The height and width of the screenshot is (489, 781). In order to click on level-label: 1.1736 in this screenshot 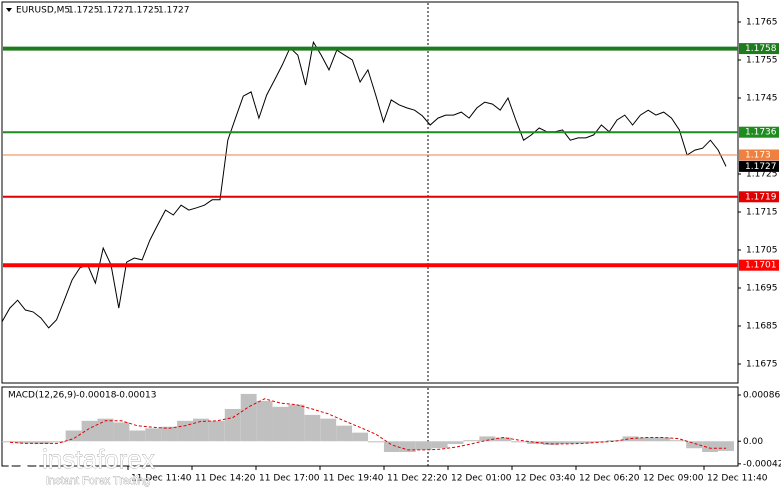, I will do `click(761, 133)`.